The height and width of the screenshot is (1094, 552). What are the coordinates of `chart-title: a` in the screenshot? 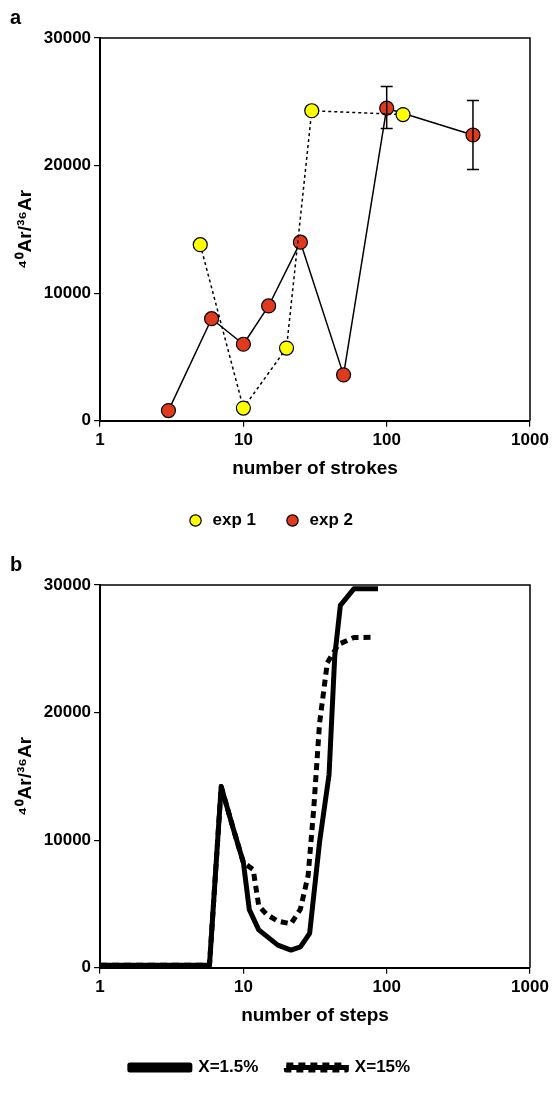 It's located at (16, 16).